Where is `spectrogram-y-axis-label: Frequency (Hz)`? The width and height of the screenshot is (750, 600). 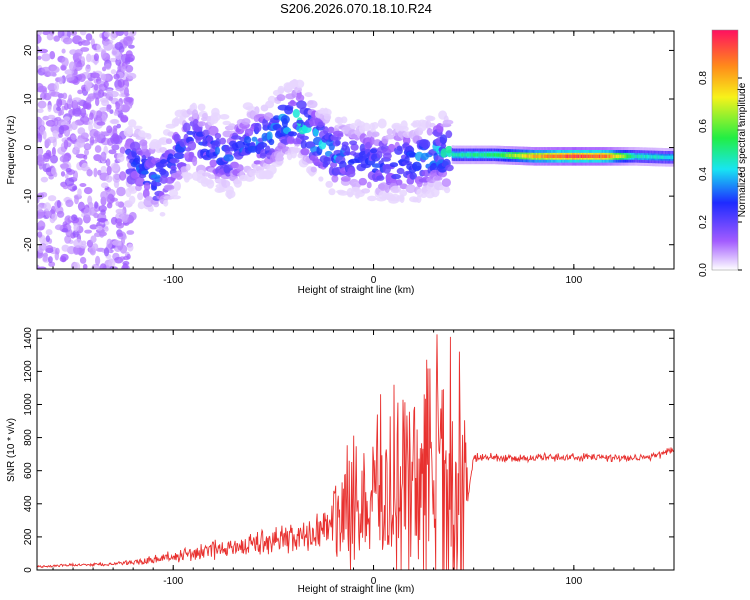
spectrogram-y-axis-label: Frequency (Hz) is located at coordinates (11, 150).